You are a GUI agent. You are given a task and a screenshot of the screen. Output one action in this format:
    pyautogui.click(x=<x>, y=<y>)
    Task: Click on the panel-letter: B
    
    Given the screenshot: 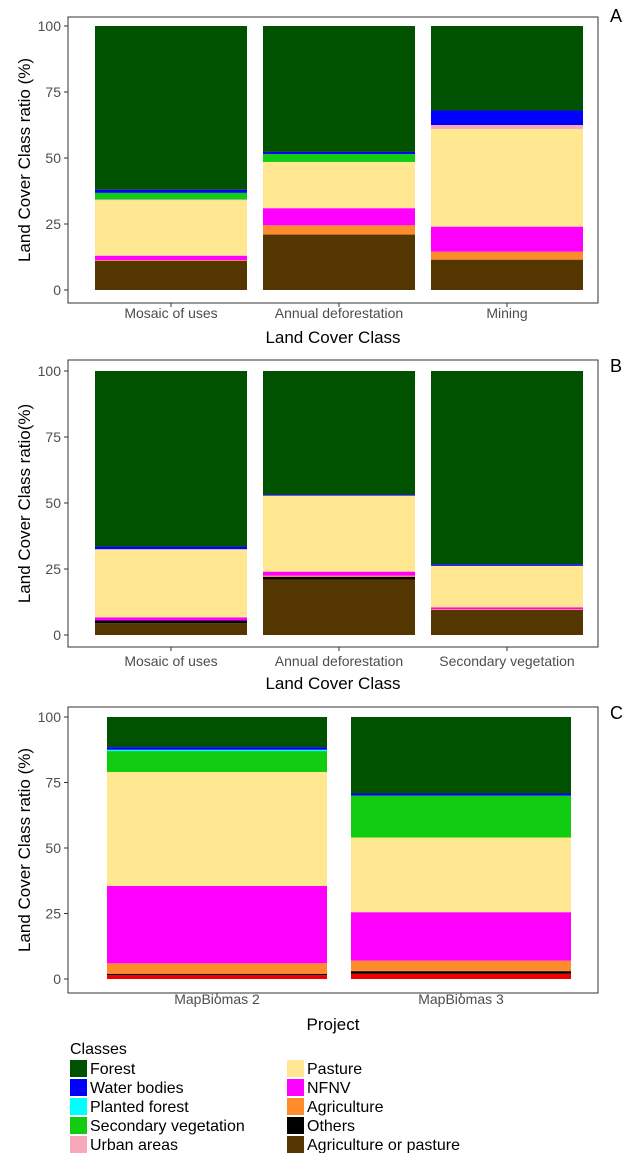 What is the action you would take?
    pyautogui.click(x=616, y=366)
    